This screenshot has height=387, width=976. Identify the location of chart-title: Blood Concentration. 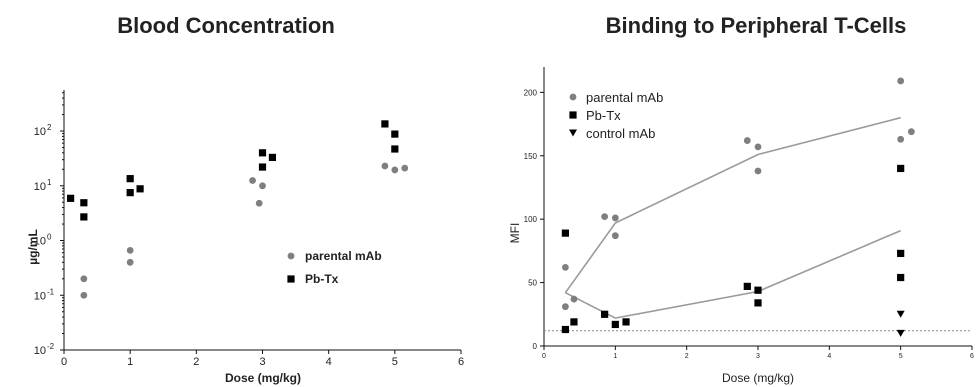
(226, 25).